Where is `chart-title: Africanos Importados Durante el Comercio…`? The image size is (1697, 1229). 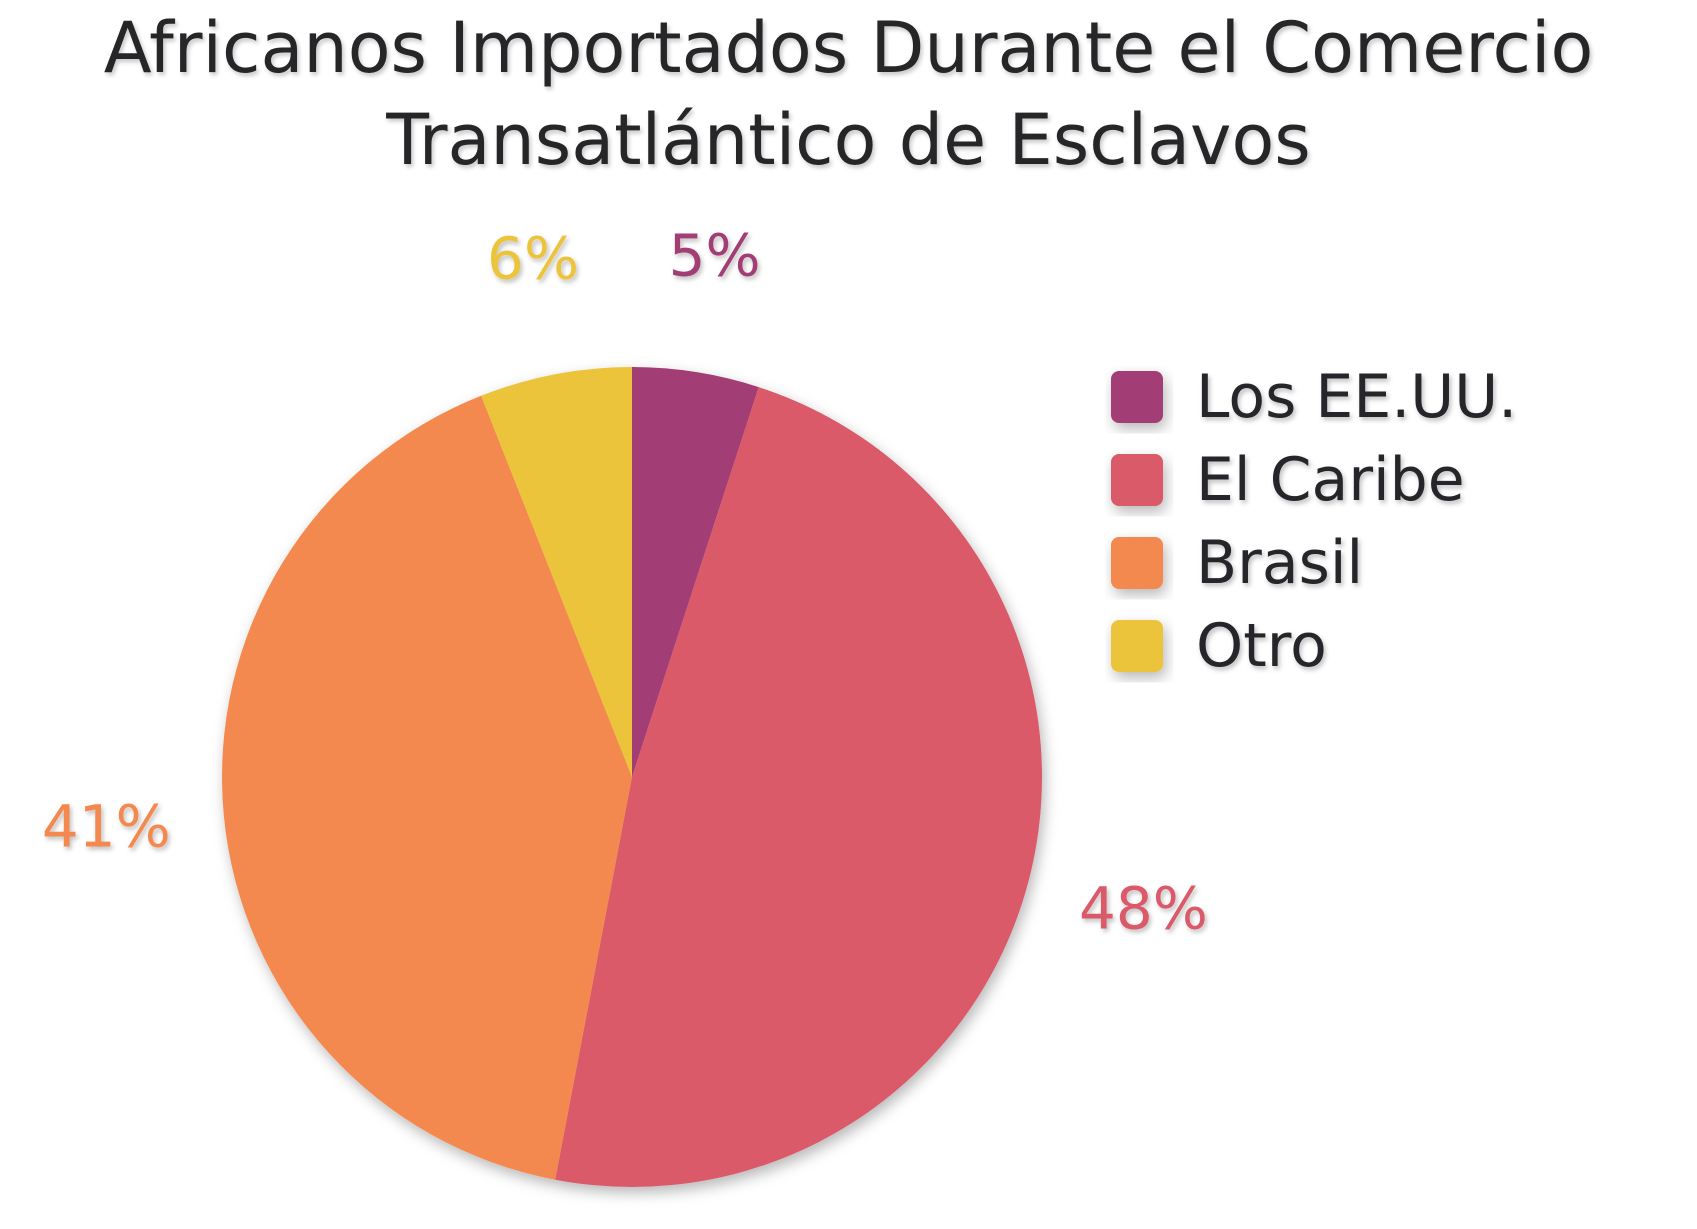 chart-title: Africanos Importados Durante el Comercio… is located at coordinates (848, 94).